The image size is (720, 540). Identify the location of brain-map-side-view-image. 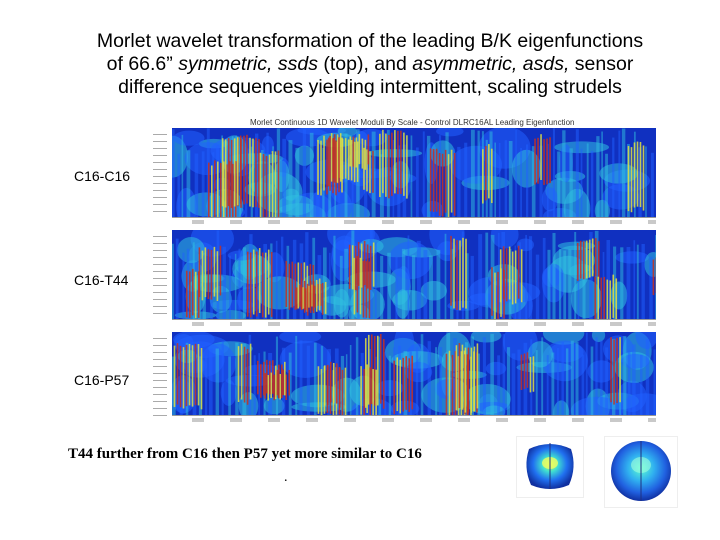
(641, 472).